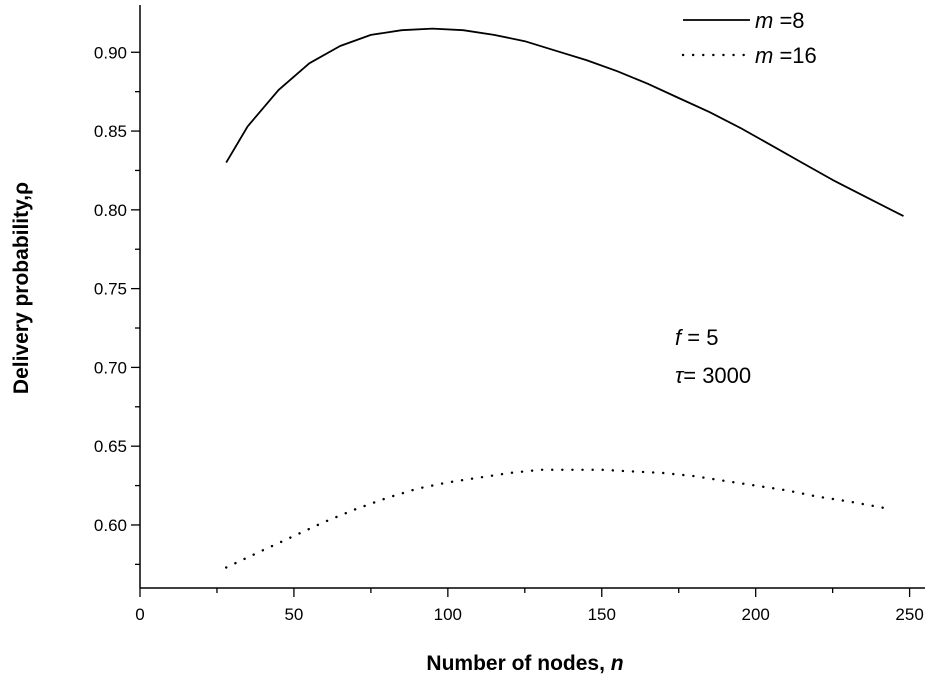  I want to click on annotation-f: f = 5, so click(696, 337).